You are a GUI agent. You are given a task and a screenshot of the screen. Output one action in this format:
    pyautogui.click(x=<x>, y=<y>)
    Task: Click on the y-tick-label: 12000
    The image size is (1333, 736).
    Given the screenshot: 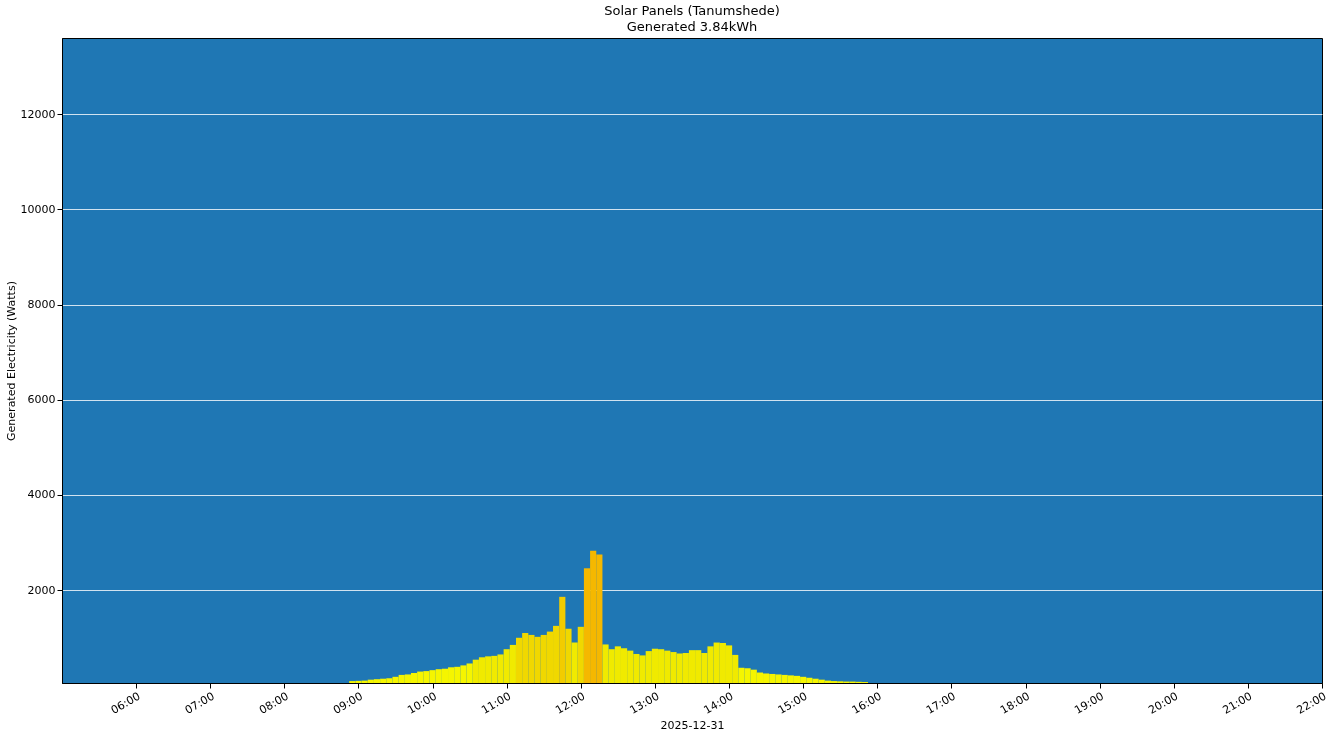 What is the action you would take?
    pyautogui.click(x=38, y=114)
    